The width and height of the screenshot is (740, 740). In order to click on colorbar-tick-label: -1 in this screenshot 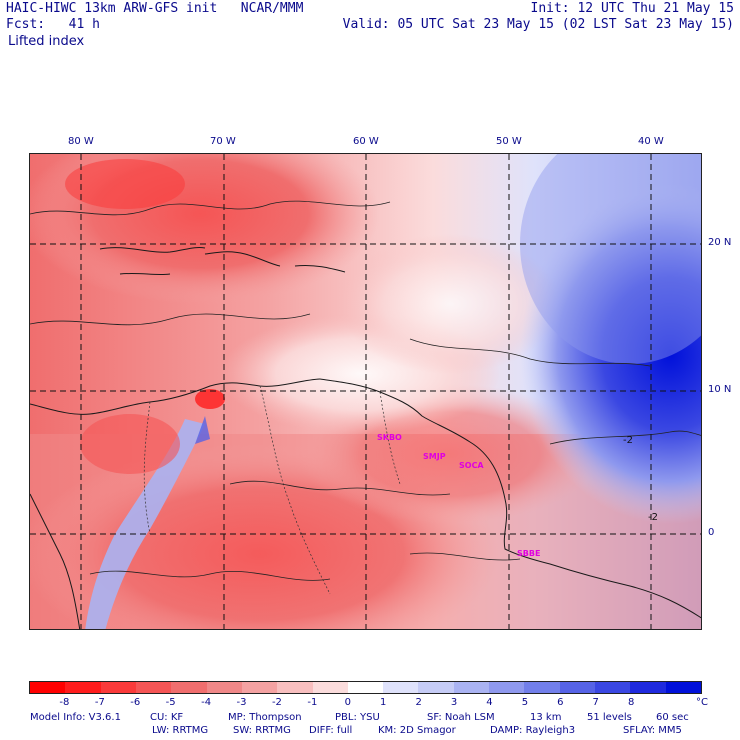, I will do `click(312, 702)`.